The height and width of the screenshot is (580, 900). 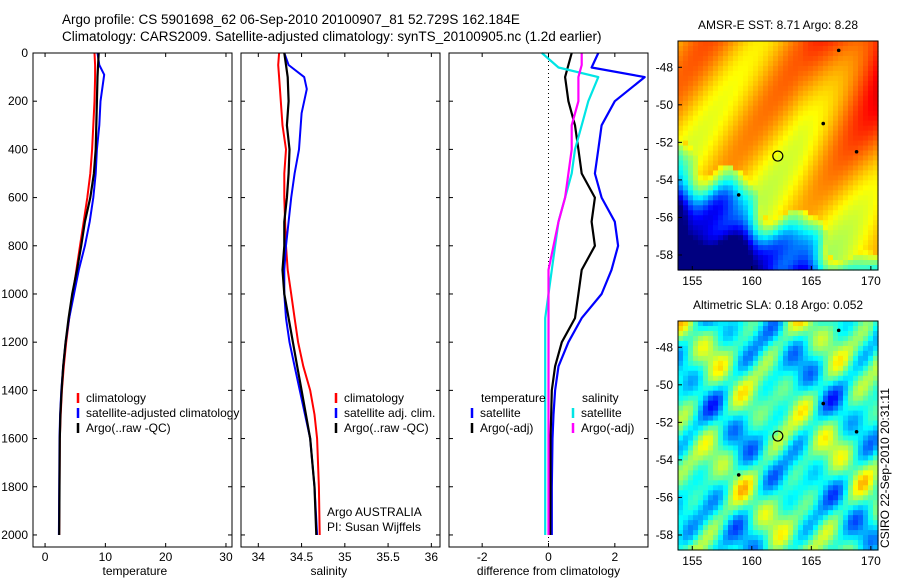 I want to click on sst-float-position-marker, so click(x=778, y=156).